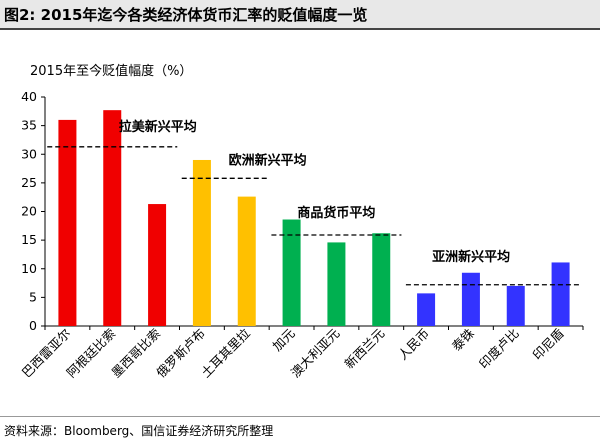  What do you see at coordinates (29, 96) in the screenshot?
I see `y-tick-label: 40` at bounding box center [29, 96].